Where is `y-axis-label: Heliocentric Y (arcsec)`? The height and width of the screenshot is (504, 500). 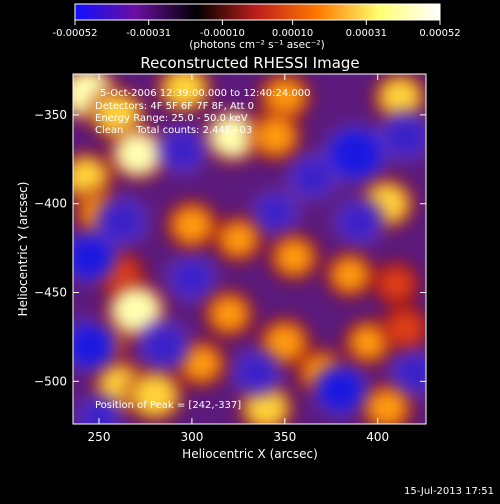 y-axis-label: Heliocentric Y (arcsec) is located at coordinates (23, 249).